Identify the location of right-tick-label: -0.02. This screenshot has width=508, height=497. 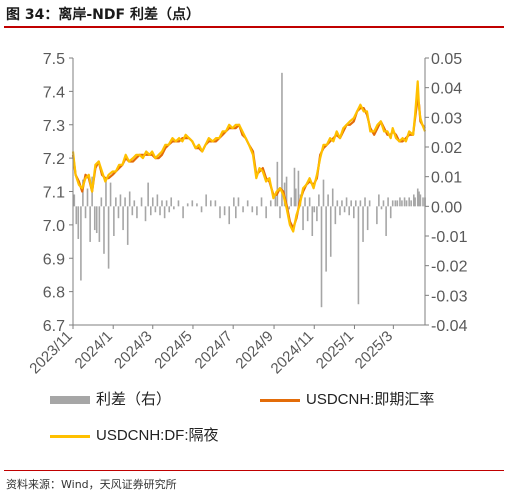
(449, 267).